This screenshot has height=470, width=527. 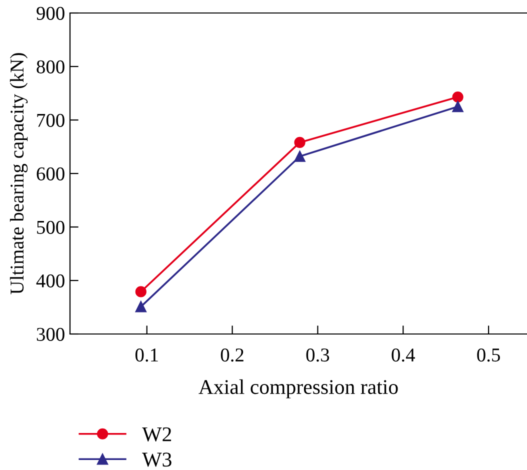 What do you see at coordinates (19, 173) in the screenshot?
I see `y-axis-title: Ultimate bearing capacity (kN)` at bounding box center [19, 173].